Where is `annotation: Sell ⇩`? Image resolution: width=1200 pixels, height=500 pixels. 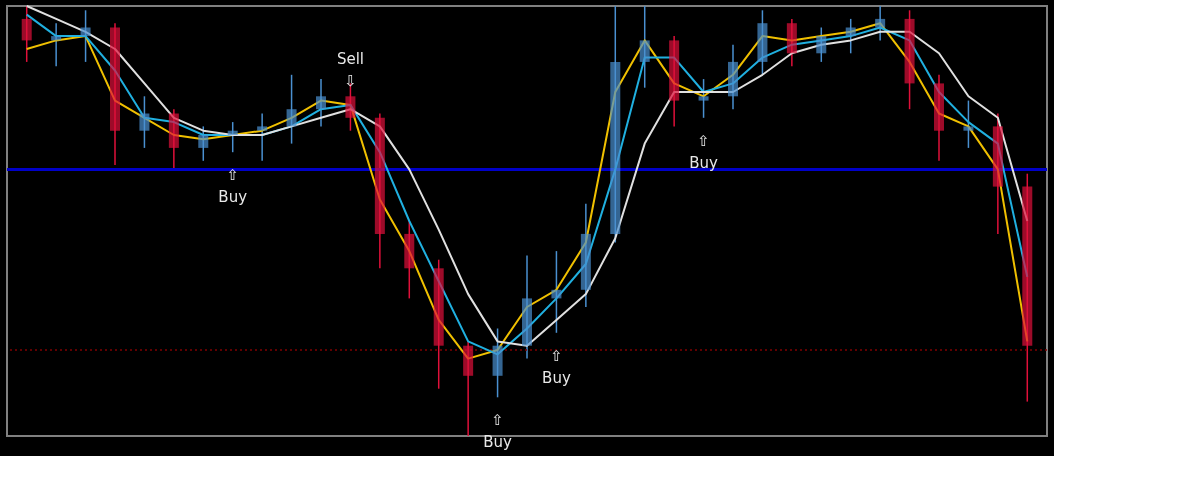 annotation: Sell ⇩ is located at coordinates (350, 70).